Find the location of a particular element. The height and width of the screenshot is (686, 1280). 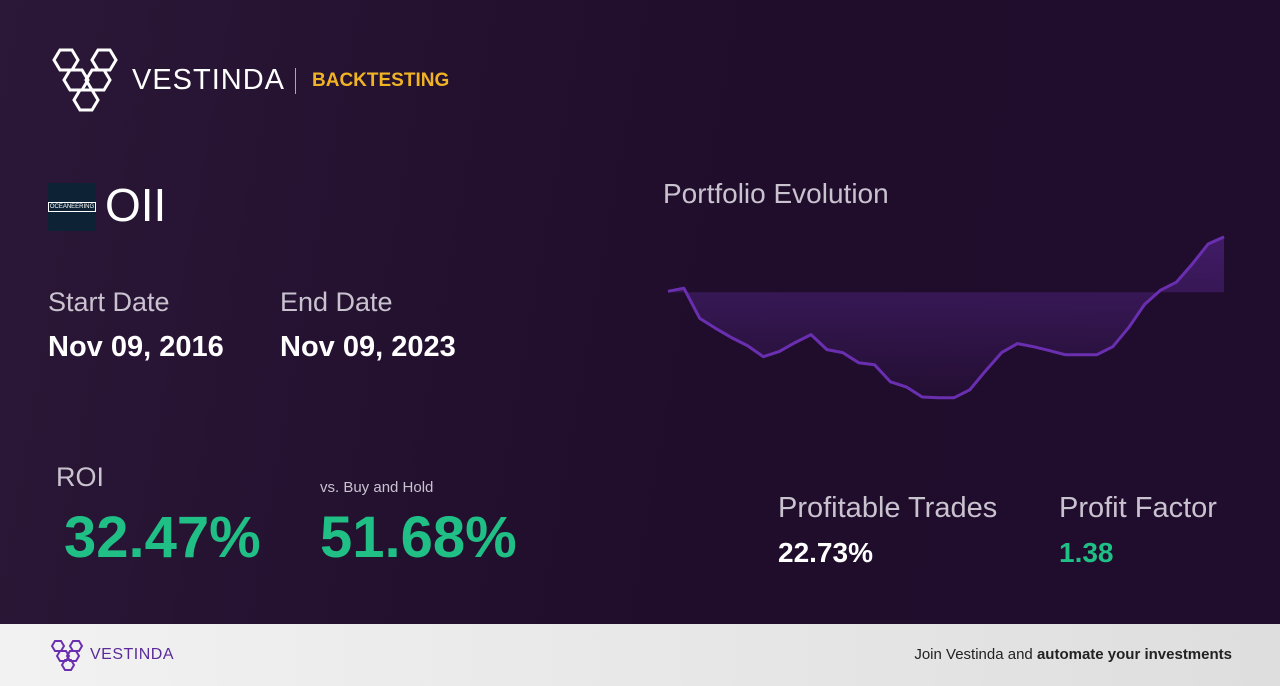

portfolio-line is located at coordinates (946, 317).